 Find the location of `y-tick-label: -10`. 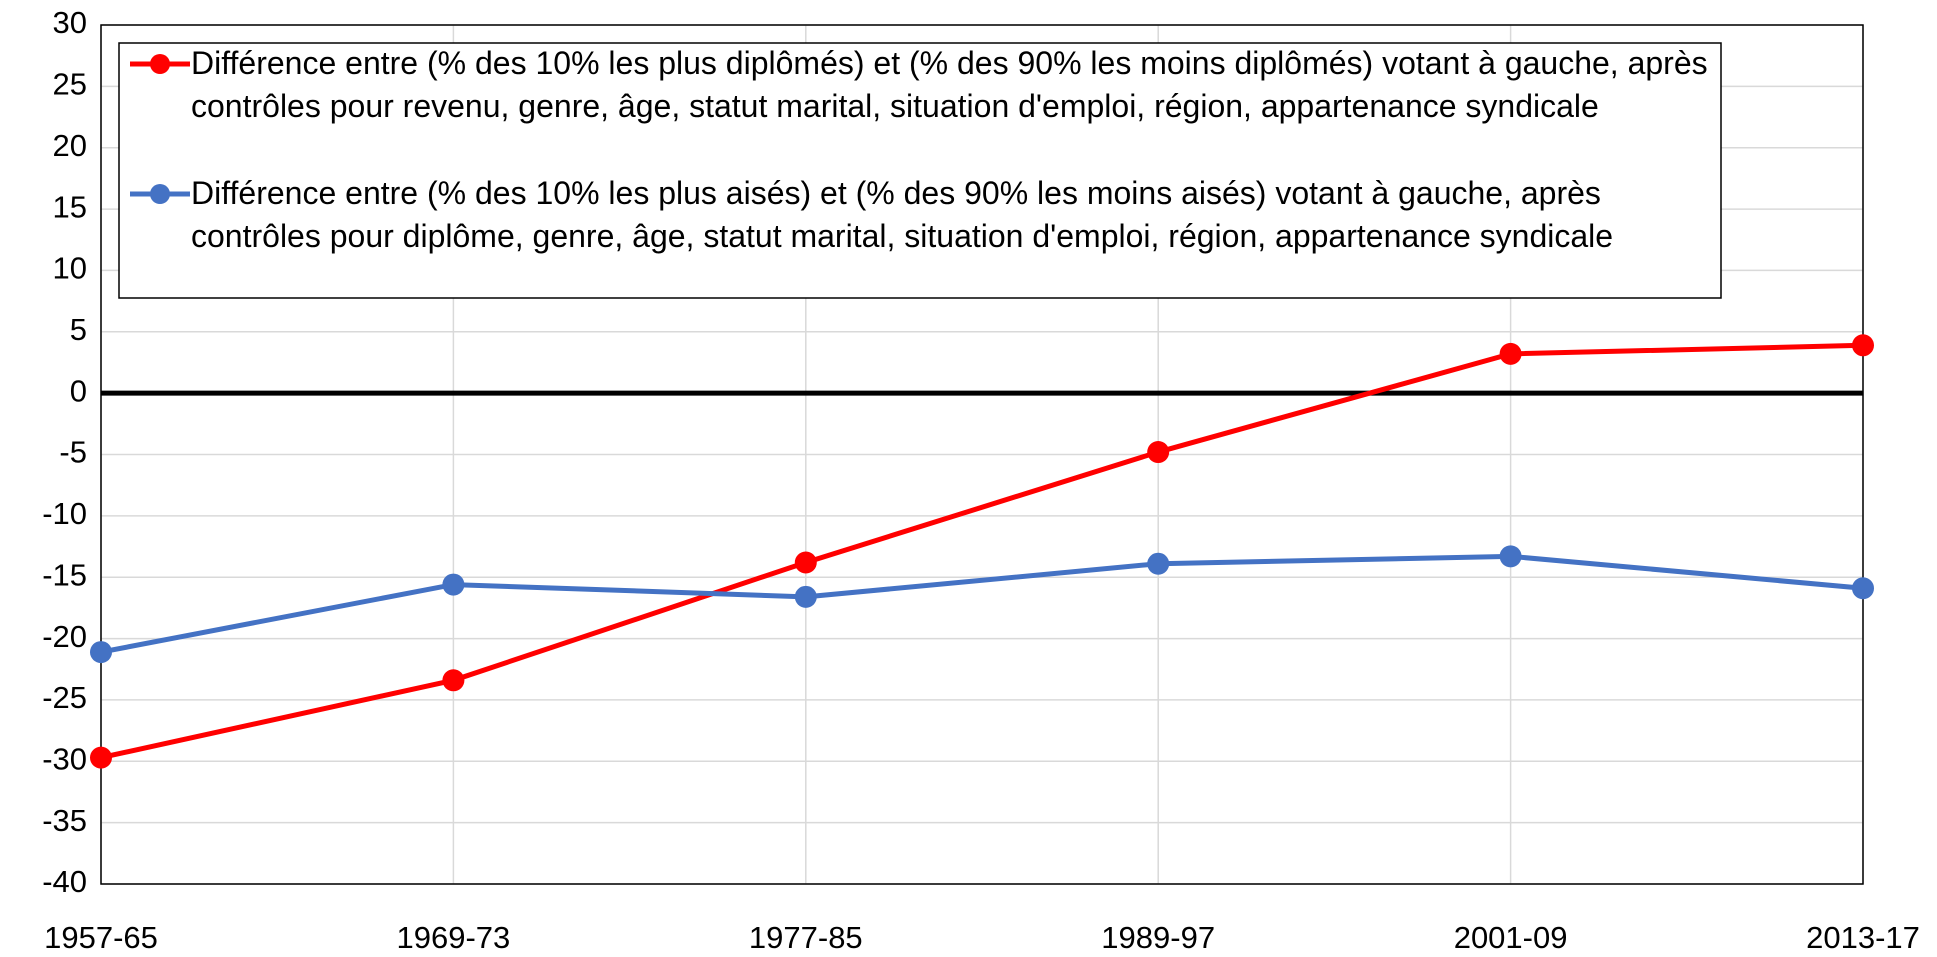

y-tick-label: -10 is located at coordinates (64, 513).